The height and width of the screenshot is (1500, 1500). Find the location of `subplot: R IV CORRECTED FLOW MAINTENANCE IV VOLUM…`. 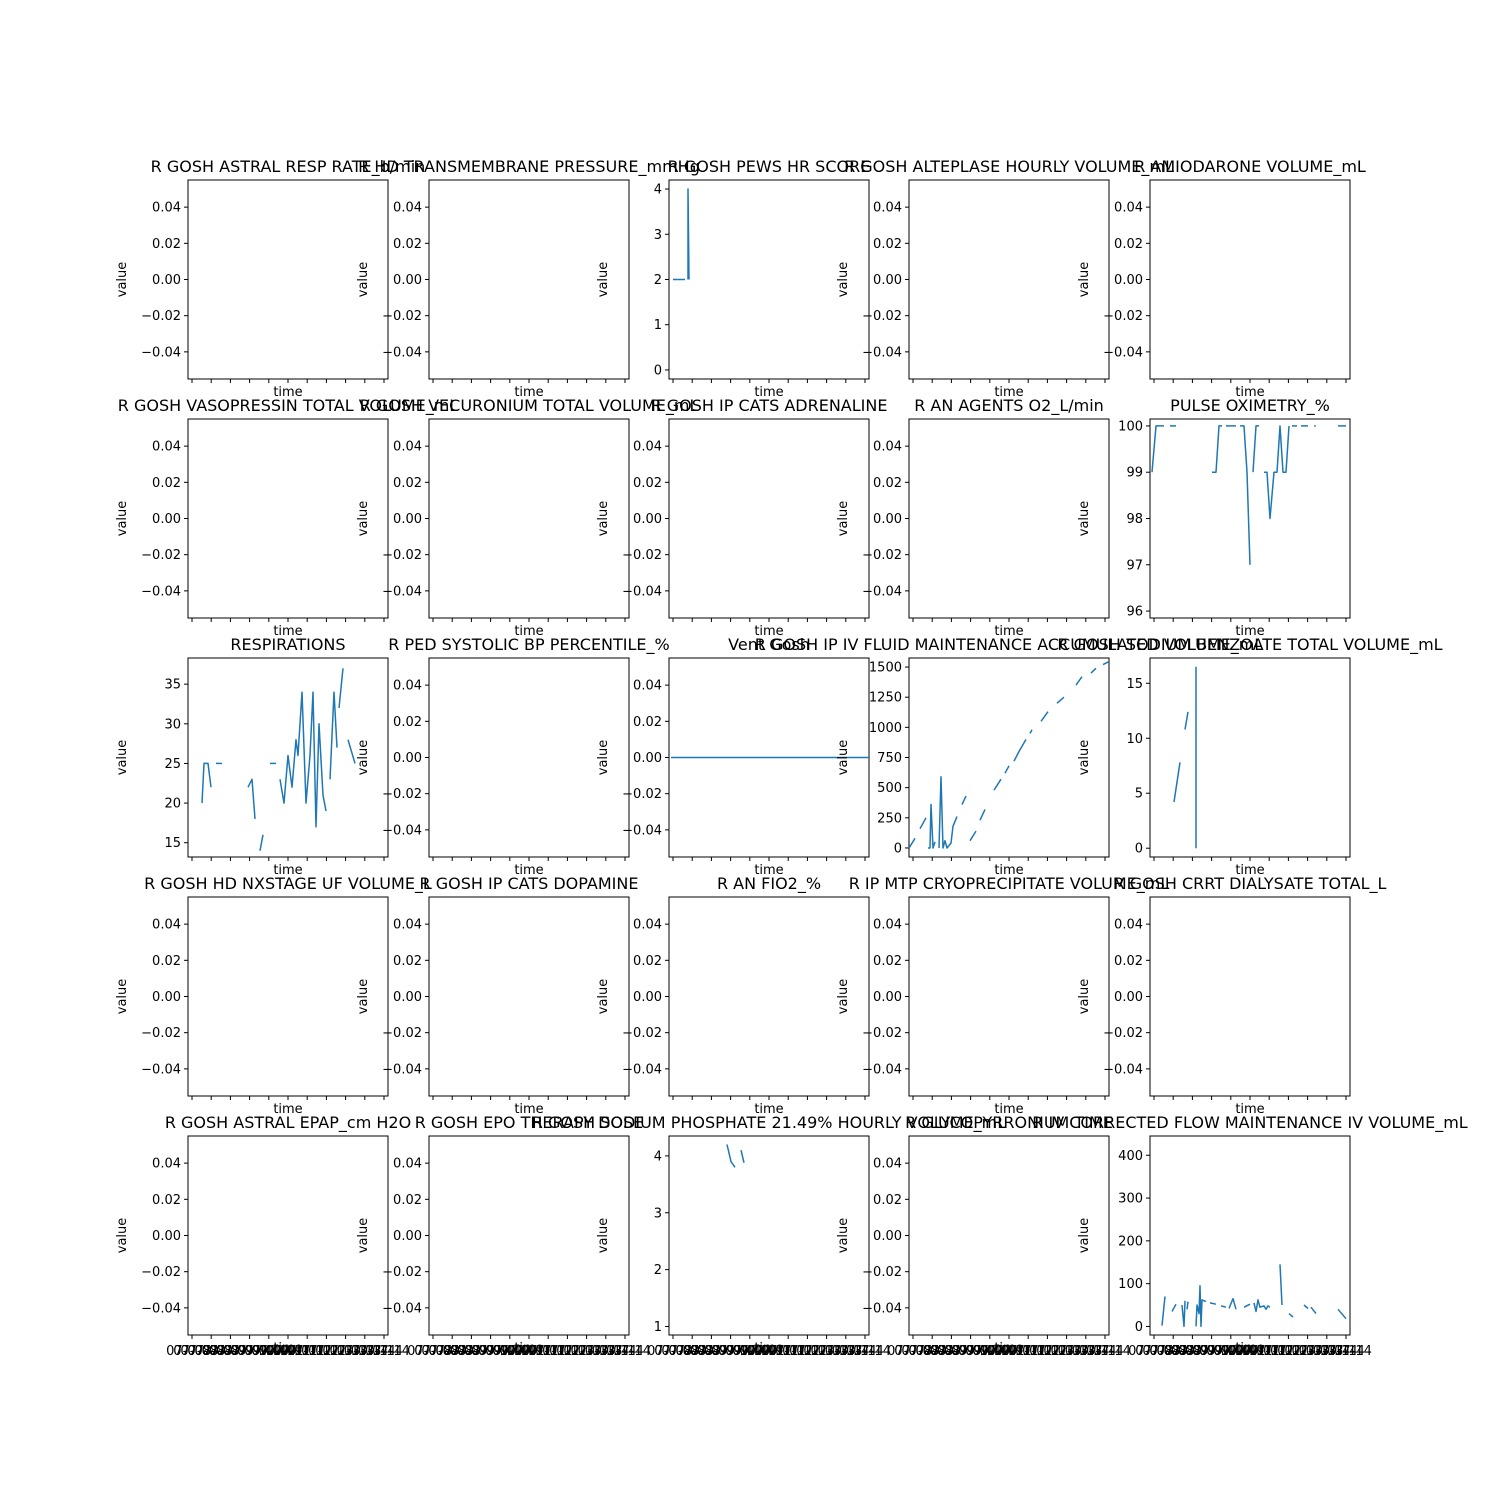

subplot: R IV CORRECTED FLOW MAINTENANCE IV VOLUM… is located at coordinates (1249, 1236).